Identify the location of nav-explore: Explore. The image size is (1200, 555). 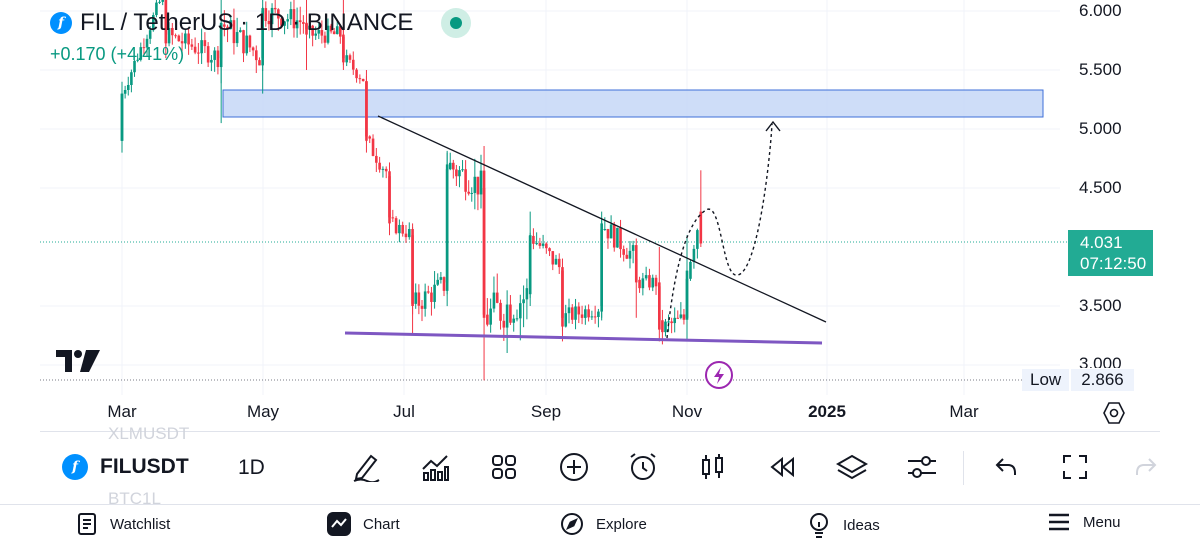
(603, 524).